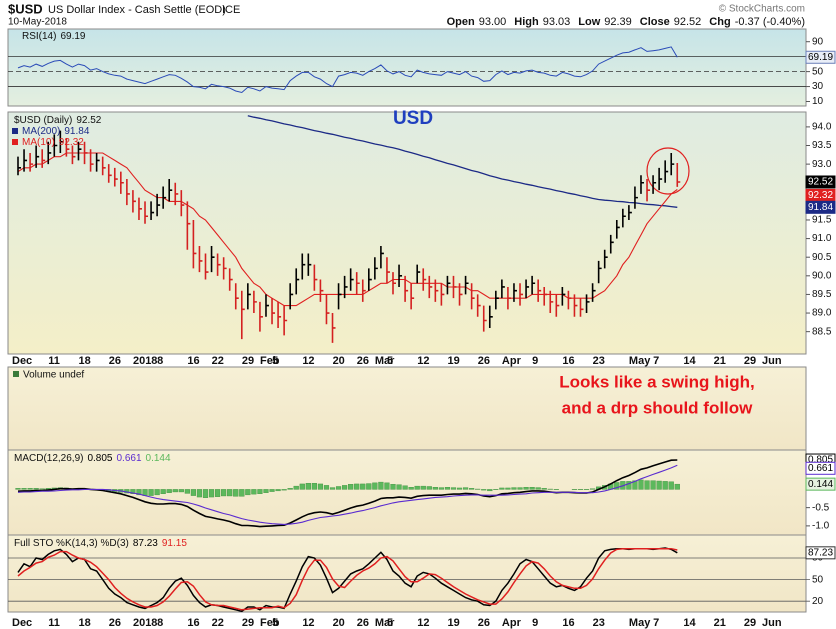 The width and height of the screenshot is (836, 629). What do you see at coordinates (72, 36) in the screenshot?
I see `rsi-value: 69.19` at bounding box center [72, 36].